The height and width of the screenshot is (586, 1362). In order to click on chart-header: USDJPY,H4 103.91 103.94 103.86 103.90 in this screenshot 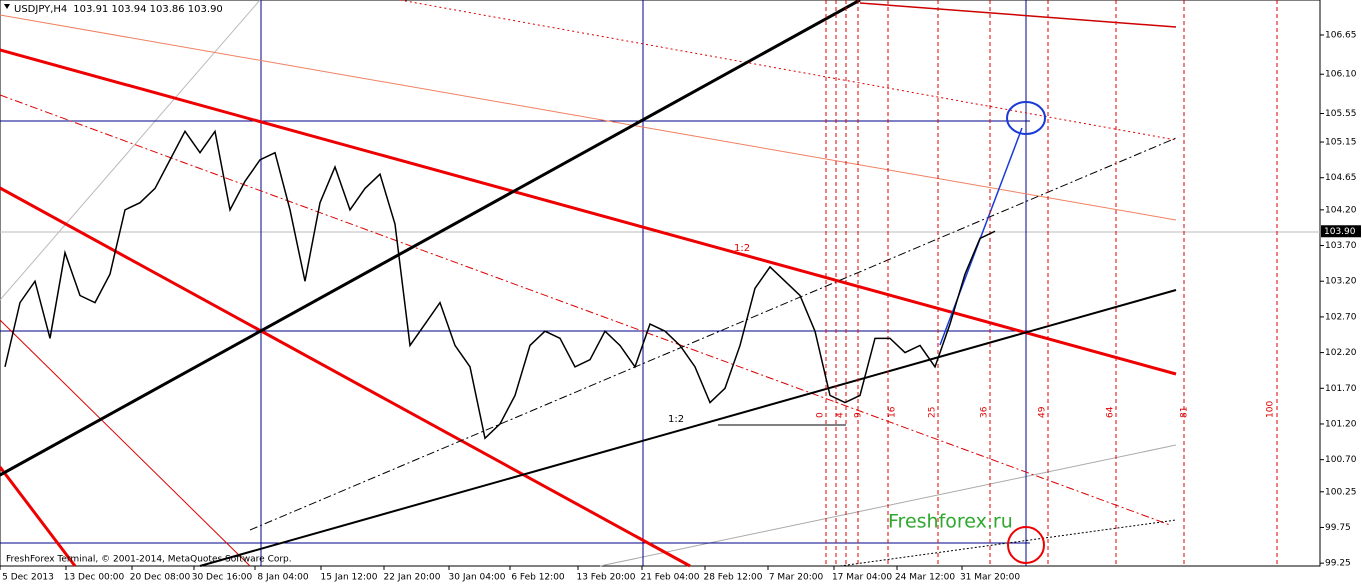, I will do `click(118, 9)`.